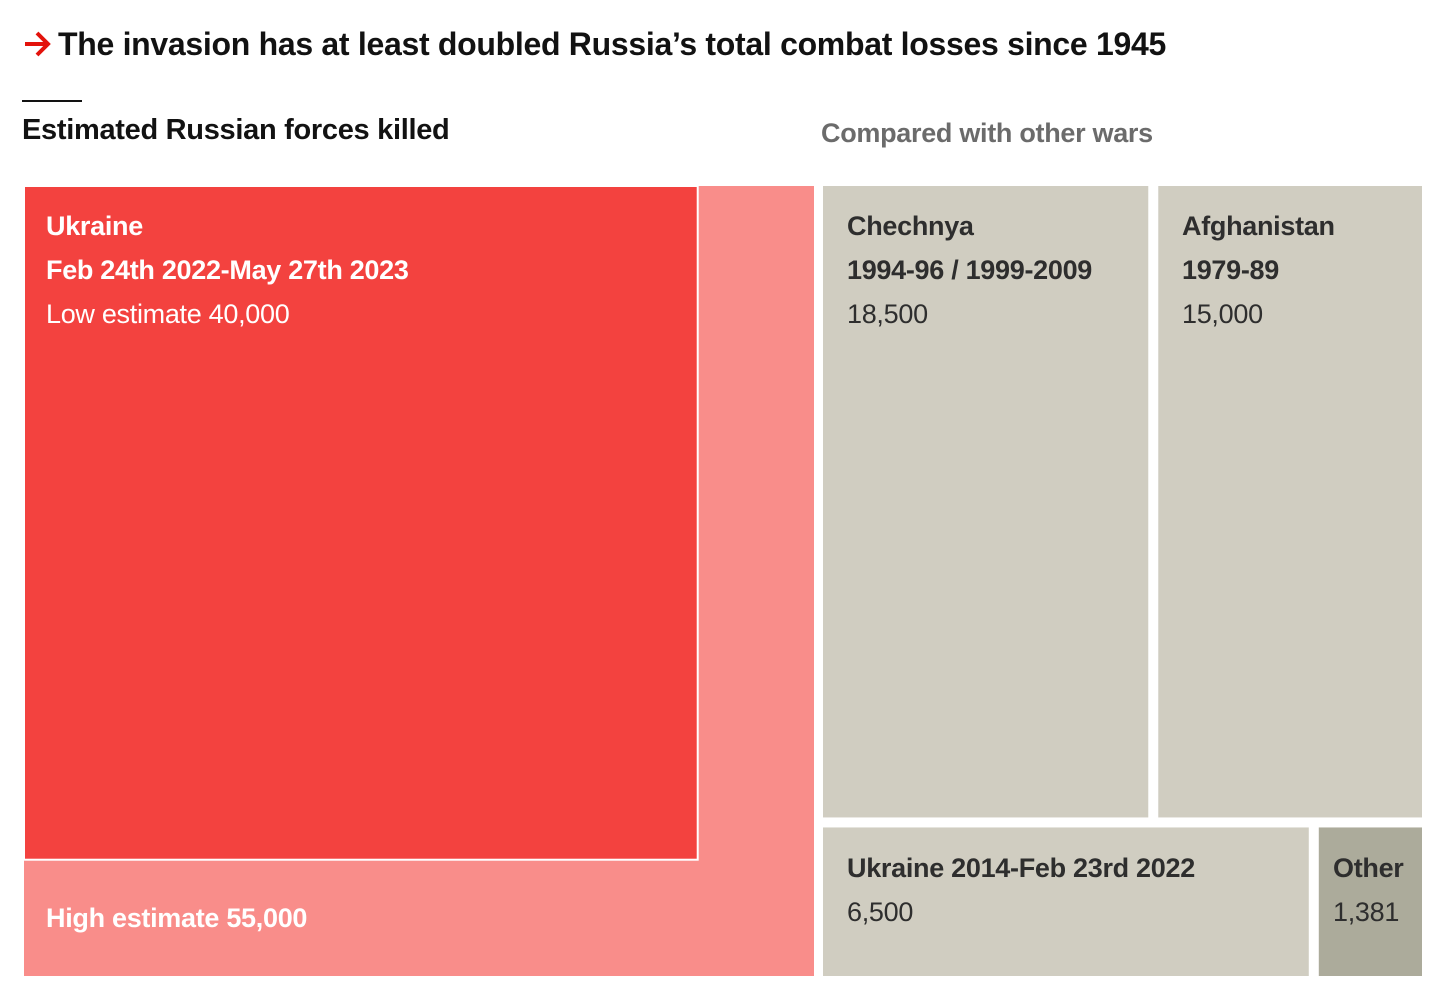 Image resolution: width=1444 pixels, height=984 pixels. I want to click on other-value: 1,381, so click(1366, 912).